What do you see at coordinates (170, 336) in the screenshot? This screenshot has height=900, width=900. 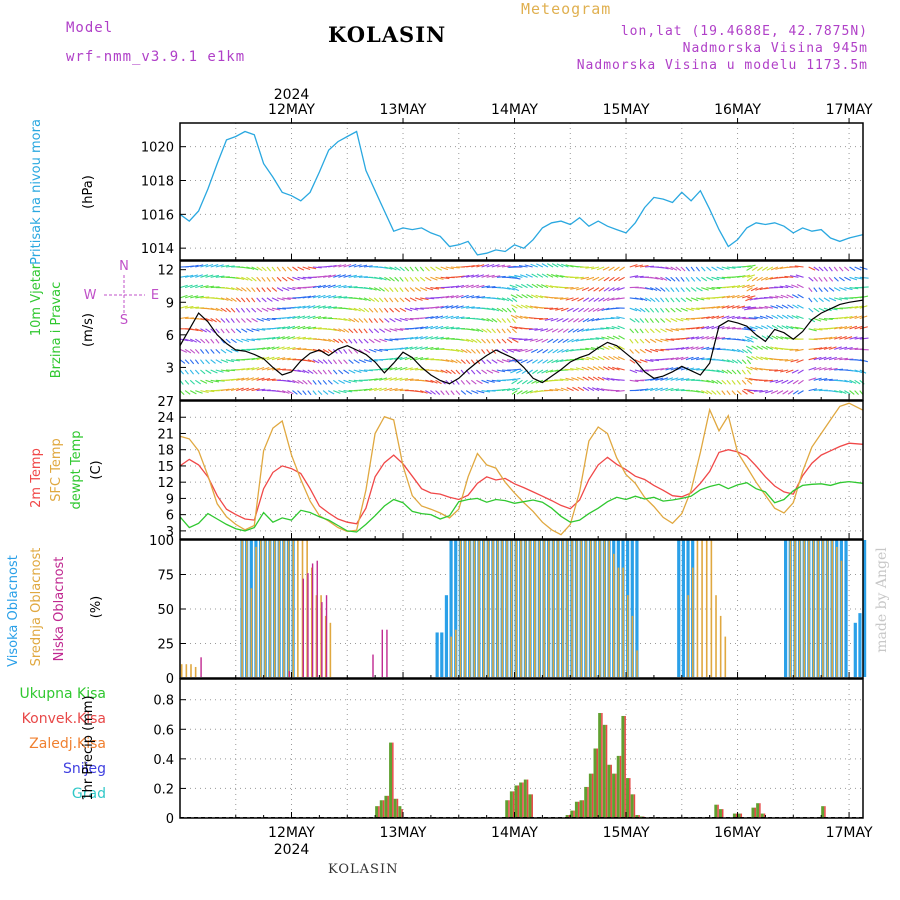 I see `wind-ytick-label: 6` at bounding box center [170, 336].